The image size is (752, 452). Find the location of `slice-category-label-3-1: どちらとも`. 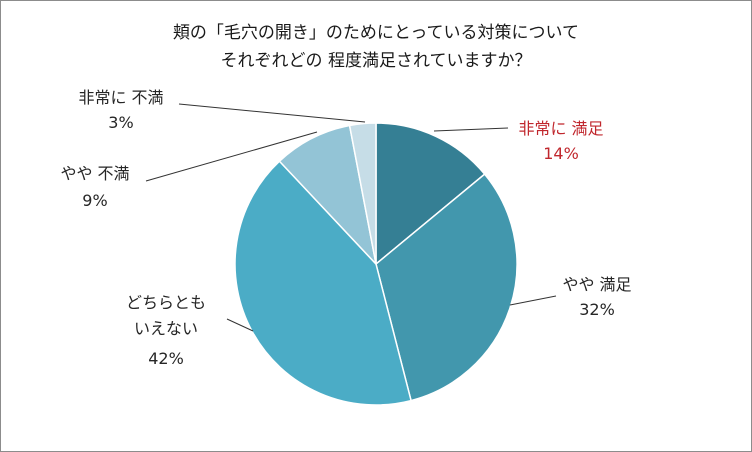

slice-category-label-3-1: どちらとも is located at coordinates (166, 302).